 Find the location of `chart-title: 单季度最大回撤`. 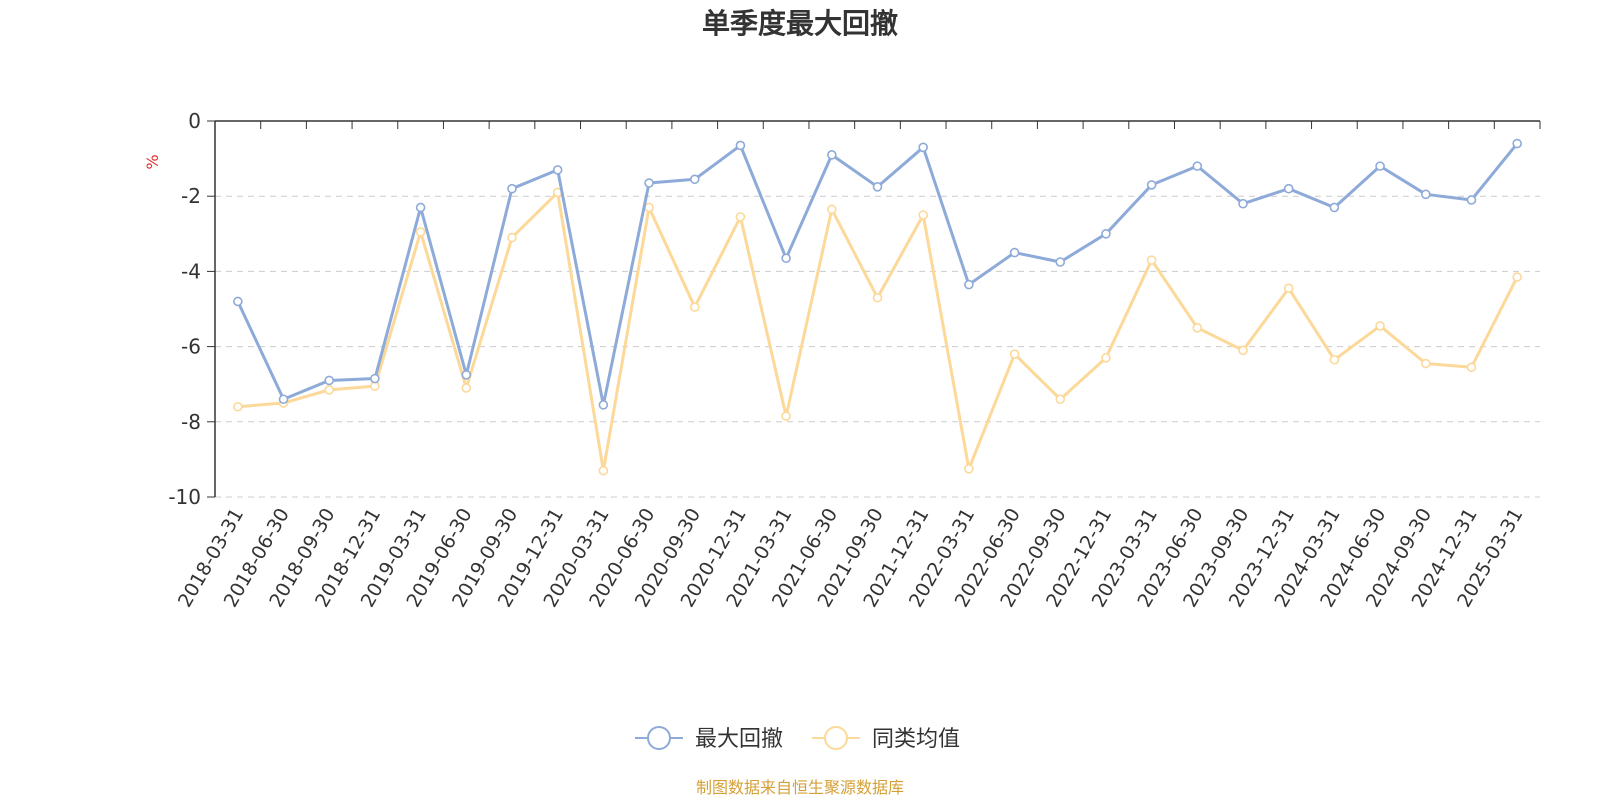

chart-title: 单季度最大回撤 is located at coordinates (800, 23).